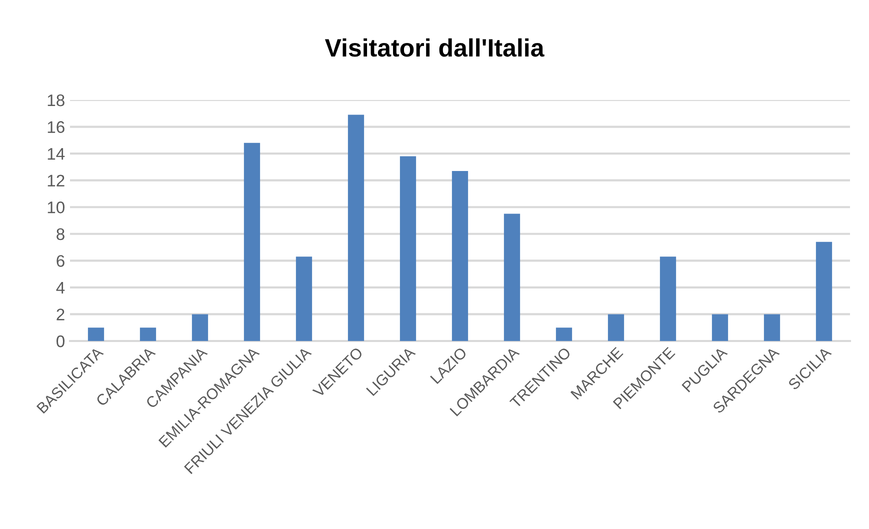  Describe the element at coordinates (56, 180) in the screenshot. I see `y-tick-label: 12` at that location.